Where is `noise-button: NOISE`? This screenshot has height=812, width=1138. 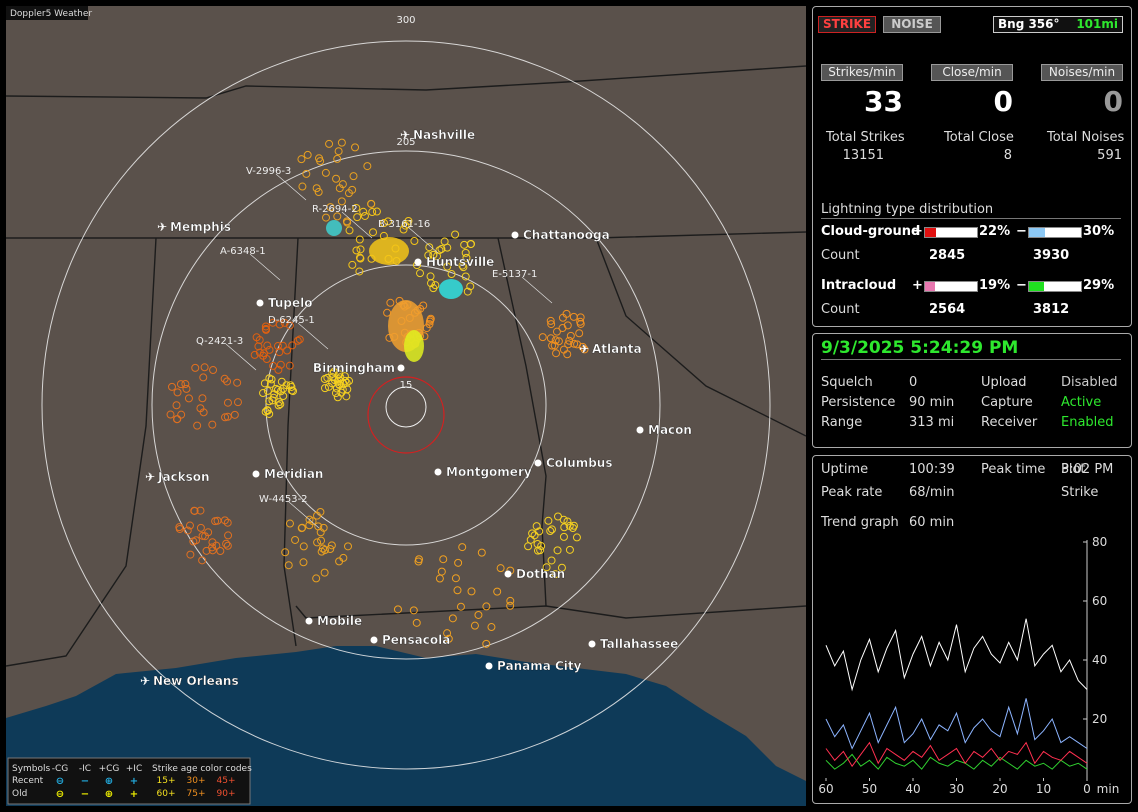 noise-button: NOISE is located at coordinates (912, 24).